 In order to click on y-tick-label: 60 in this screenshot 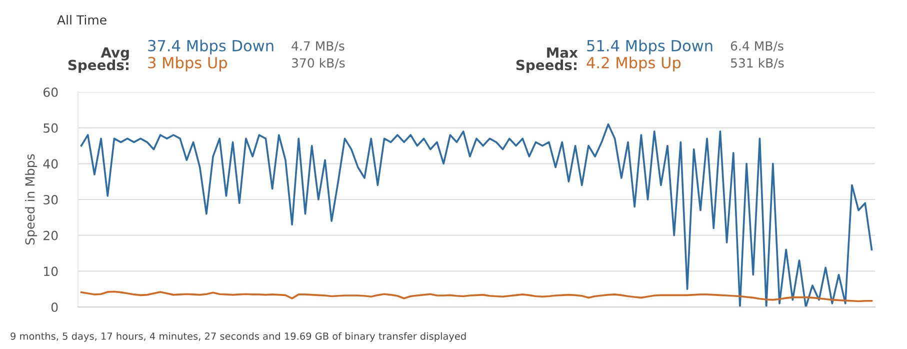, I will do `click(51, 92)`.